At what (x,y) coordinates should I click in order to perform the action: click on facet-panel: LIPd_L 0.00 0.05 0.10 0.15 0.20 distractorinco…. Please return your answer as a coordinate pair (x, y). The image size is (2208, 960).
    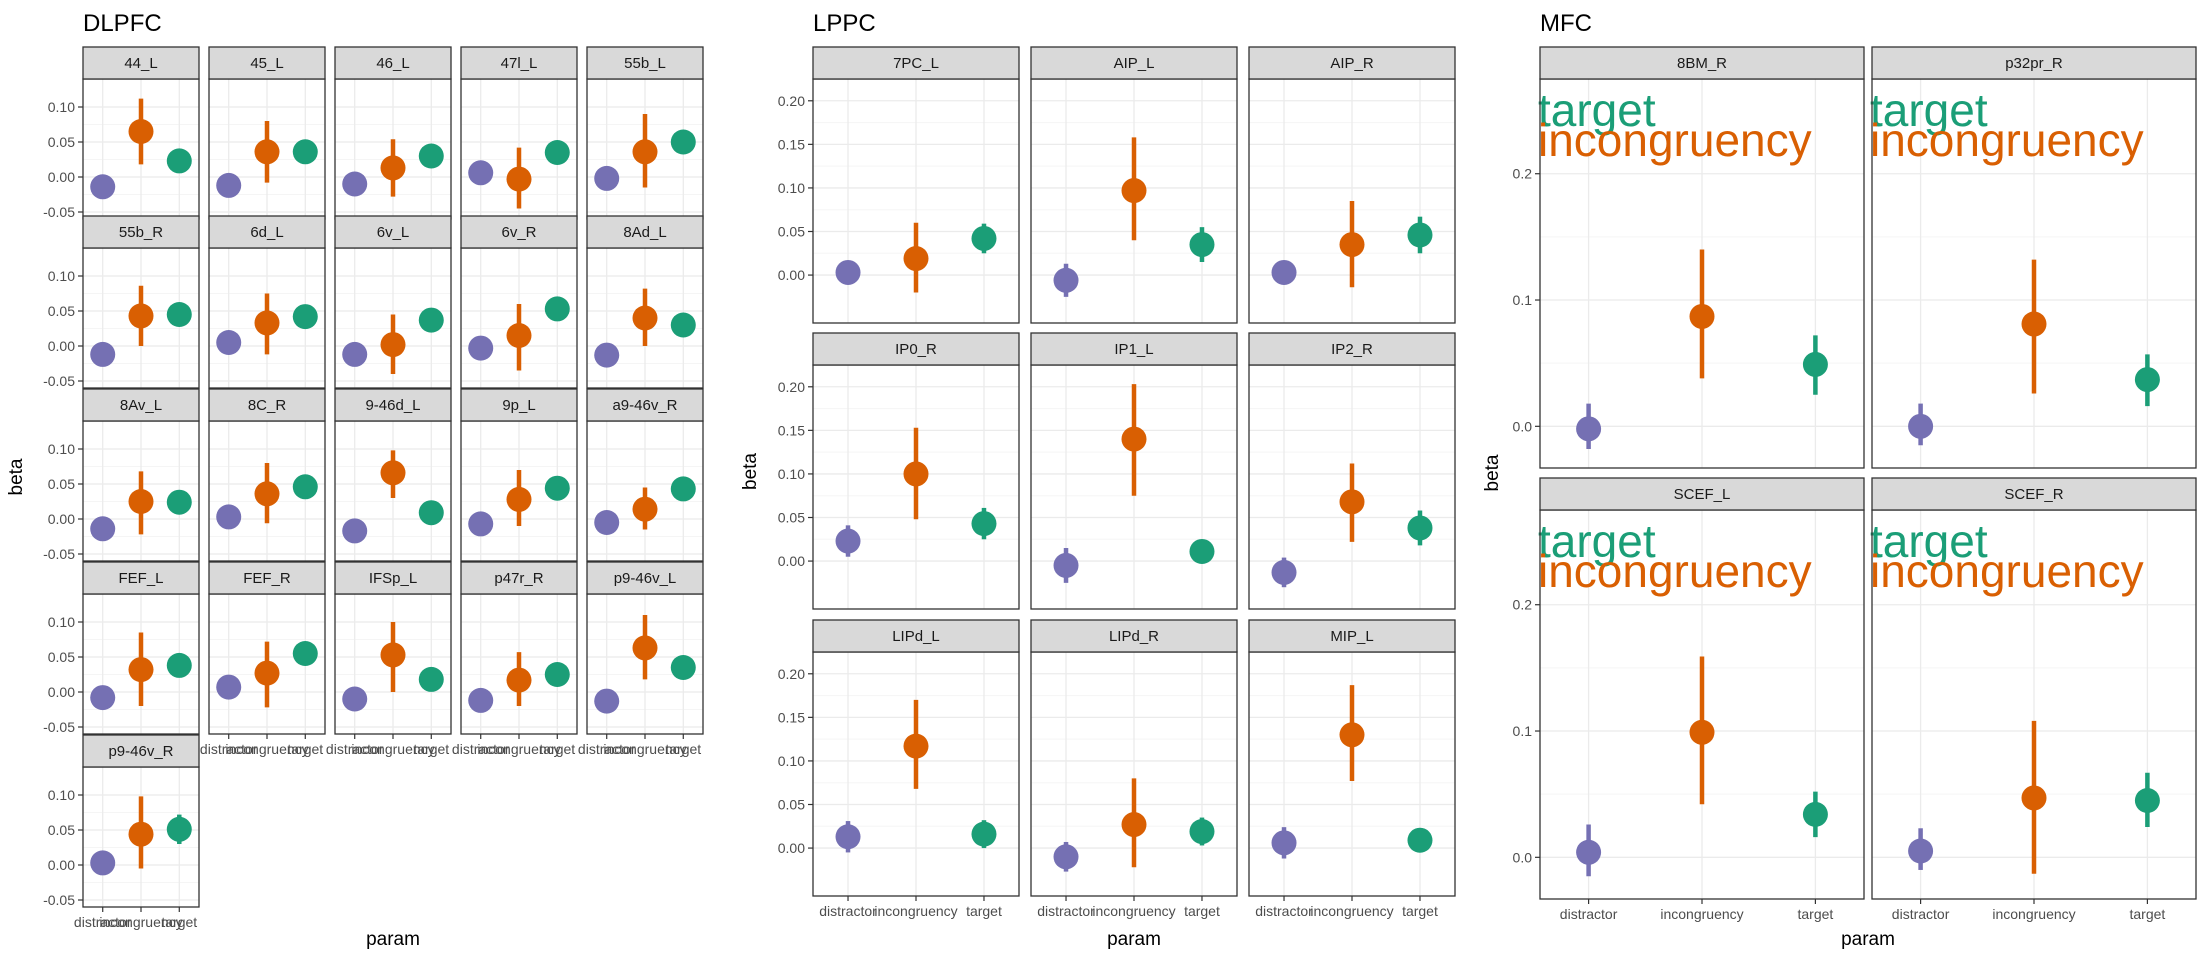
    Looking at the image, I should click on (899, 769).